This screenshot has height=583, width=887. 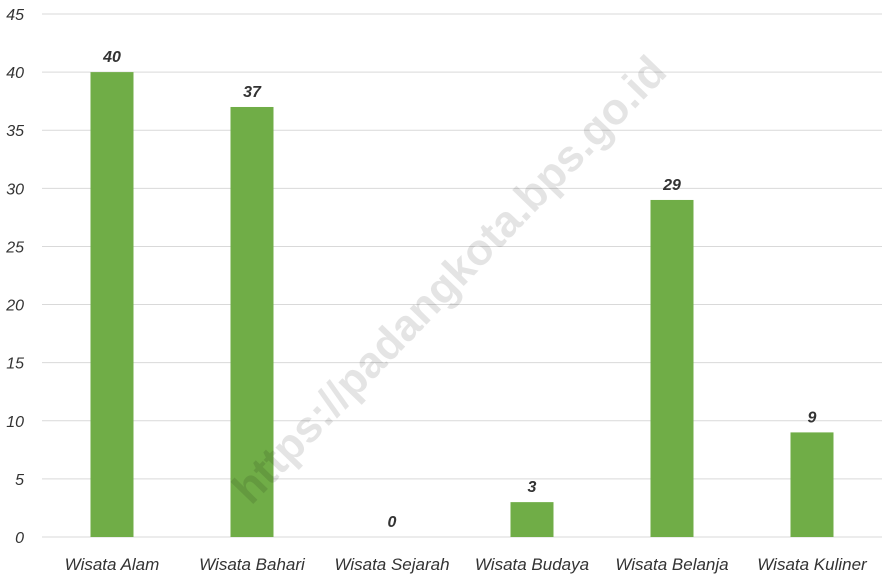 What do you see at coordinates (391, 564) in the screenshot?
I see `x-category-label: Wisata Sejarah` at bounding box center [391, 564].